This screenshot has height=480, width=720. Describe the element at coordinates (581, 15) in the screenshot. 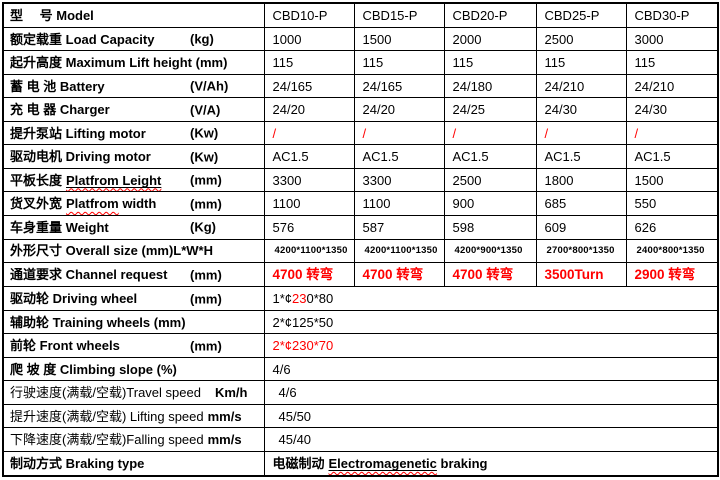

I see `model-name: CBD25-P` at that location.